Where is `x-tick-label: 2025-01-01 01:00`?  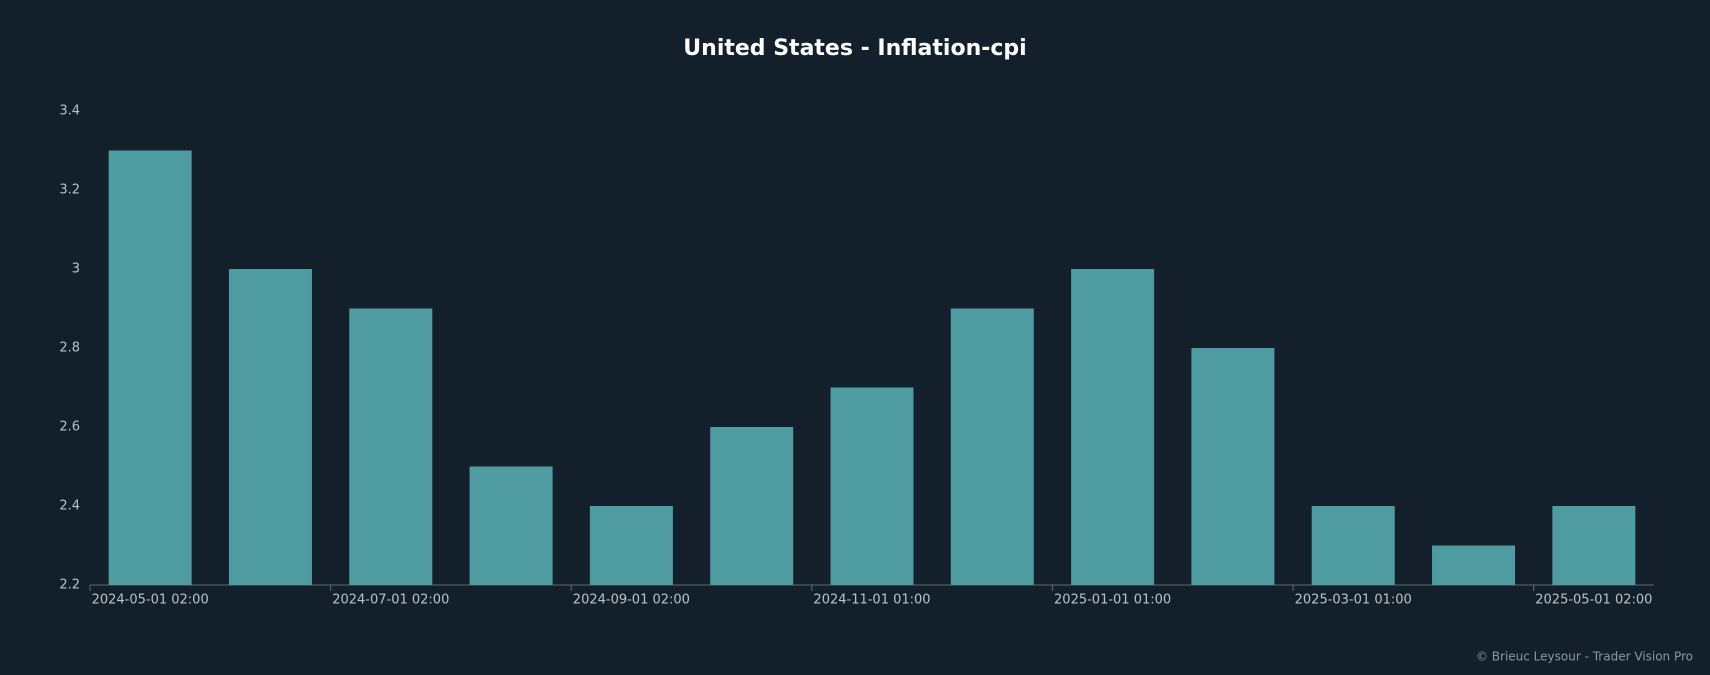 x-tick-label: 2025-01-01 01:00 is located at coordinates (1112, 600).